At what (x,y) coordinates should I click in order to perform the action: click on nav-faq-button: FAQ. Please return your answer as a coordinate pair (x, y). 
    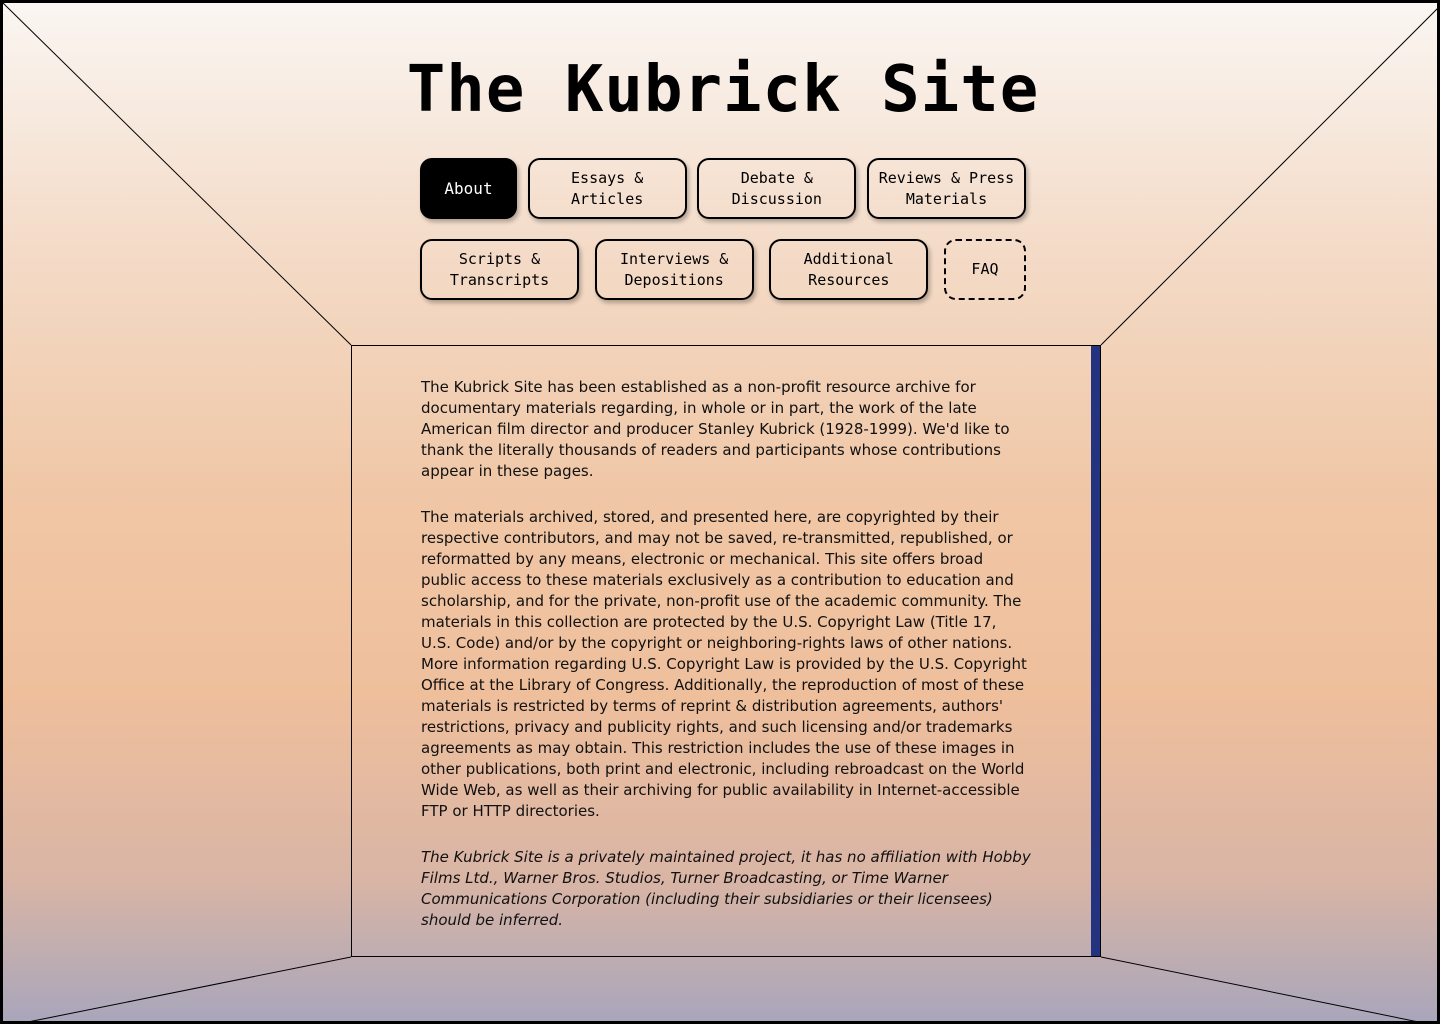
    Looking at the image, I should click on (984, 269).